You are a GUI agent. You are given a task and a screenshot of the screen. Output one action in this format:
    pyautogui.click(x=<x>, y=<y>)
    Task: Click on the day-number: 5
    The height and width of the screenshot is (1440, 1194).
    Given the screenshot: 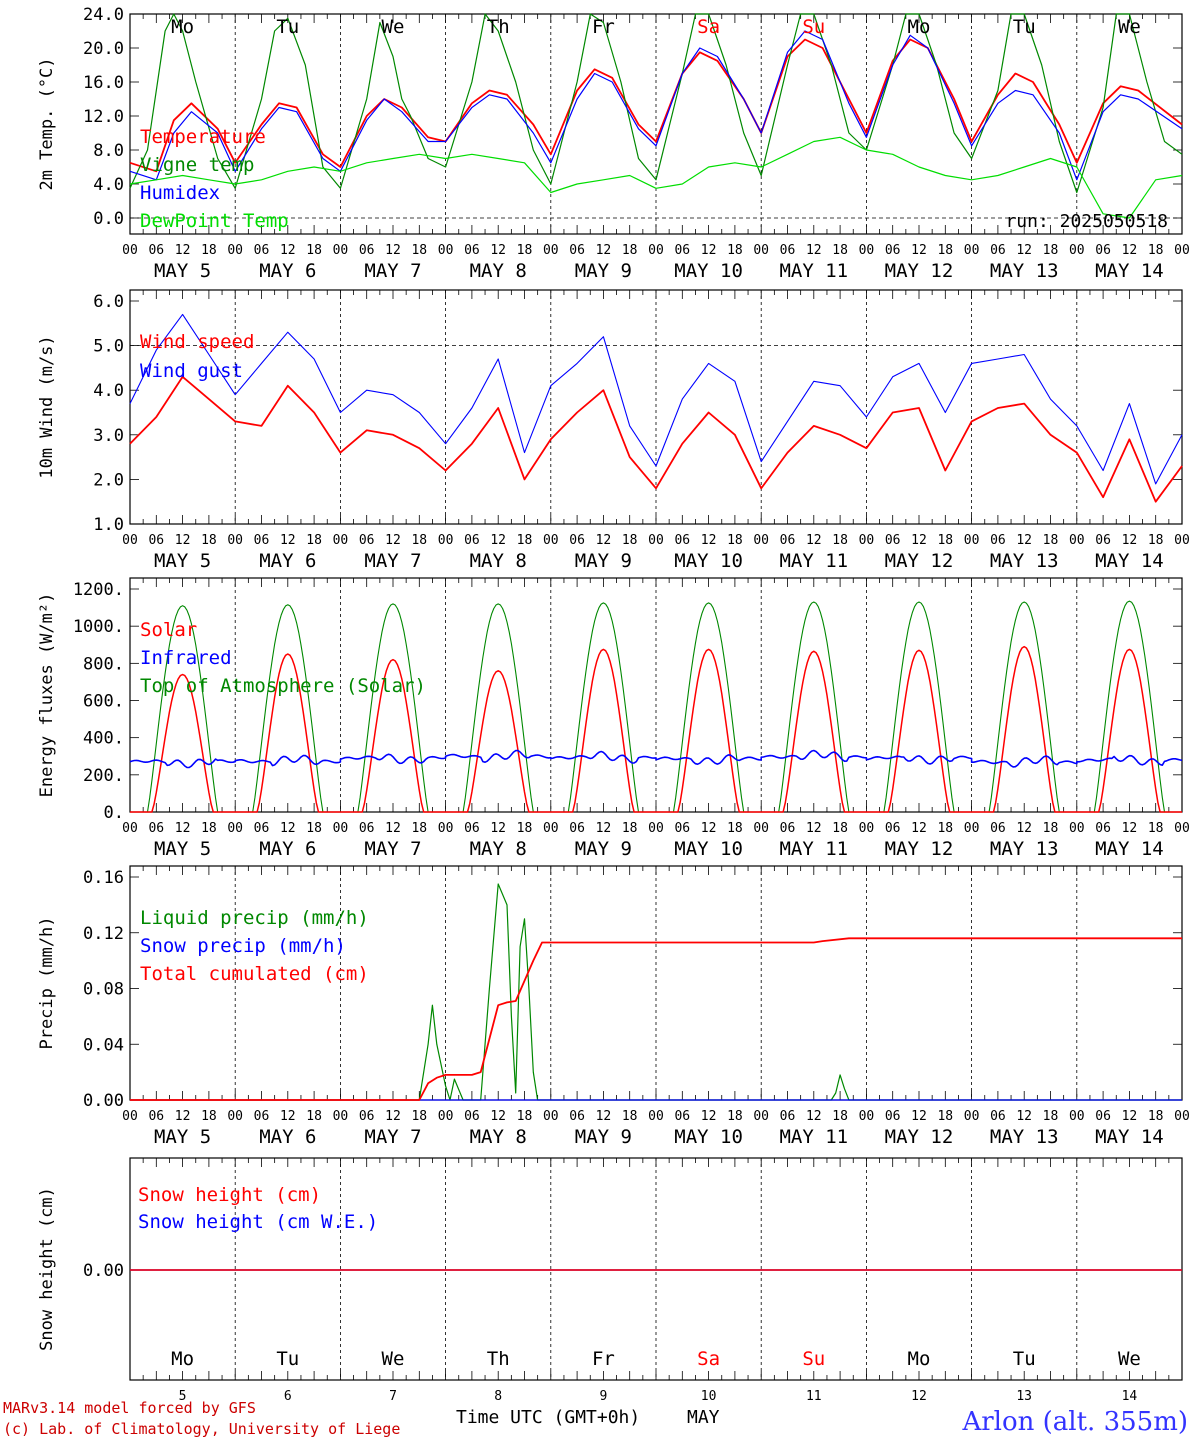 What is the action you would take?
    pyautogui.click(x=183, y=1396)
    